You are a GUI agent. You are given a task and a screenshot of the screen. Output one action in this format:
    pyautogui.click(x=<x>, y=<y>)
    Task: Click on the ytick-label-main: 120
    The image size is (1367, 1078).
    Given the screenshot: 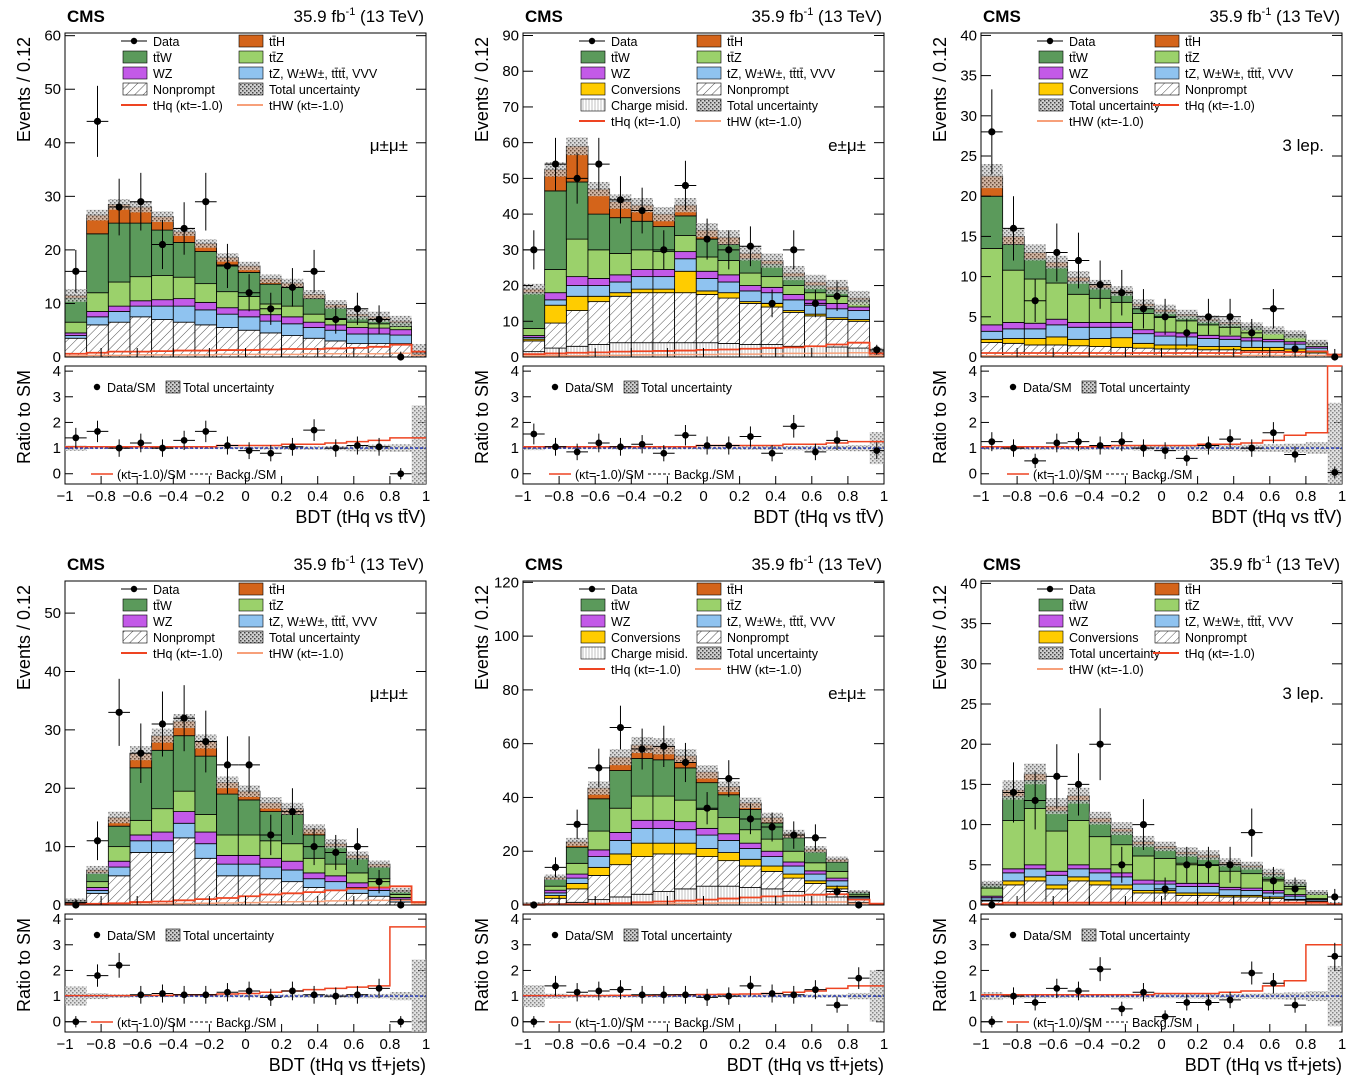 What is the action you would take?
    pyautogui.click(x=506, y=582)
    